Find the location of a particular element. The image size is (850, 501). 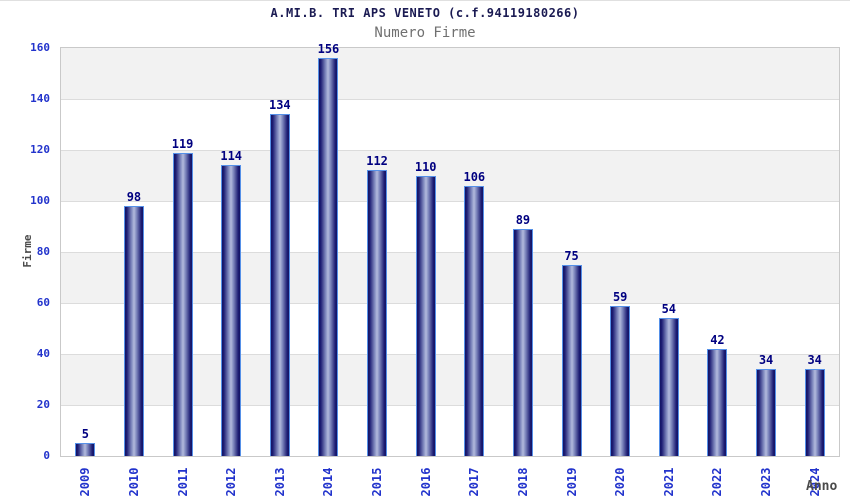

x-tick-label: 2009 is located at coordinates (85, 482).